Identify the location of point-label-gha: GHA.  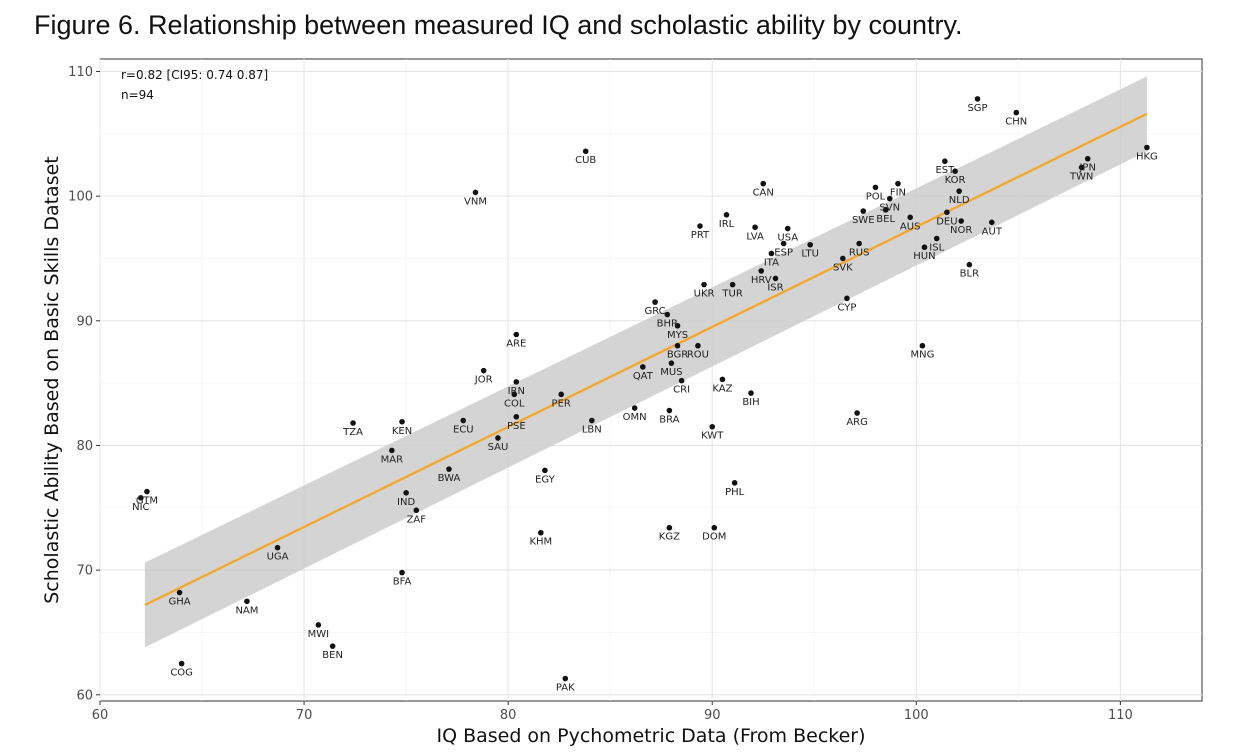
(180, 602).